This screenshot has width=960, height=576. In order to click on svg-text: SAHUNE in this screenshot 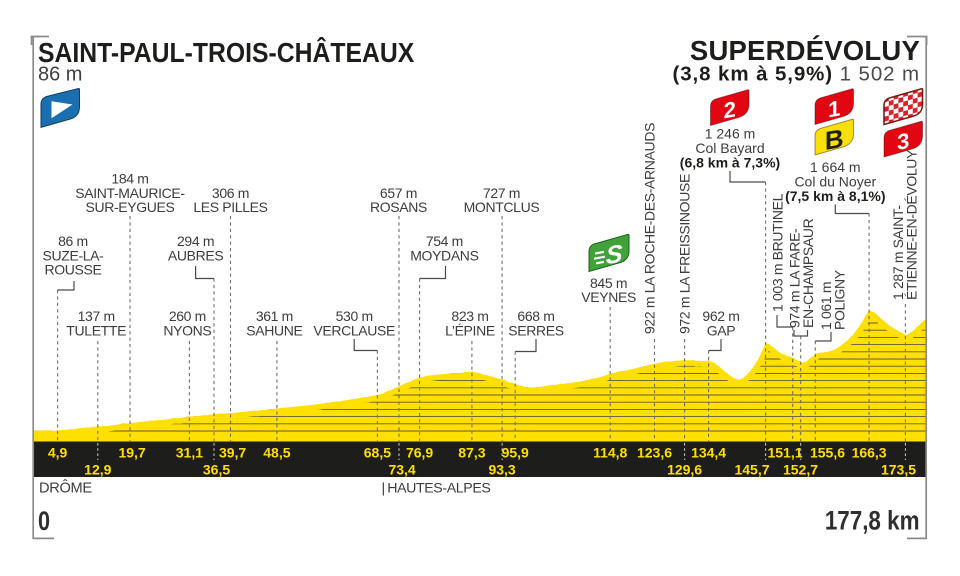, I will do `click(274, 330)`.